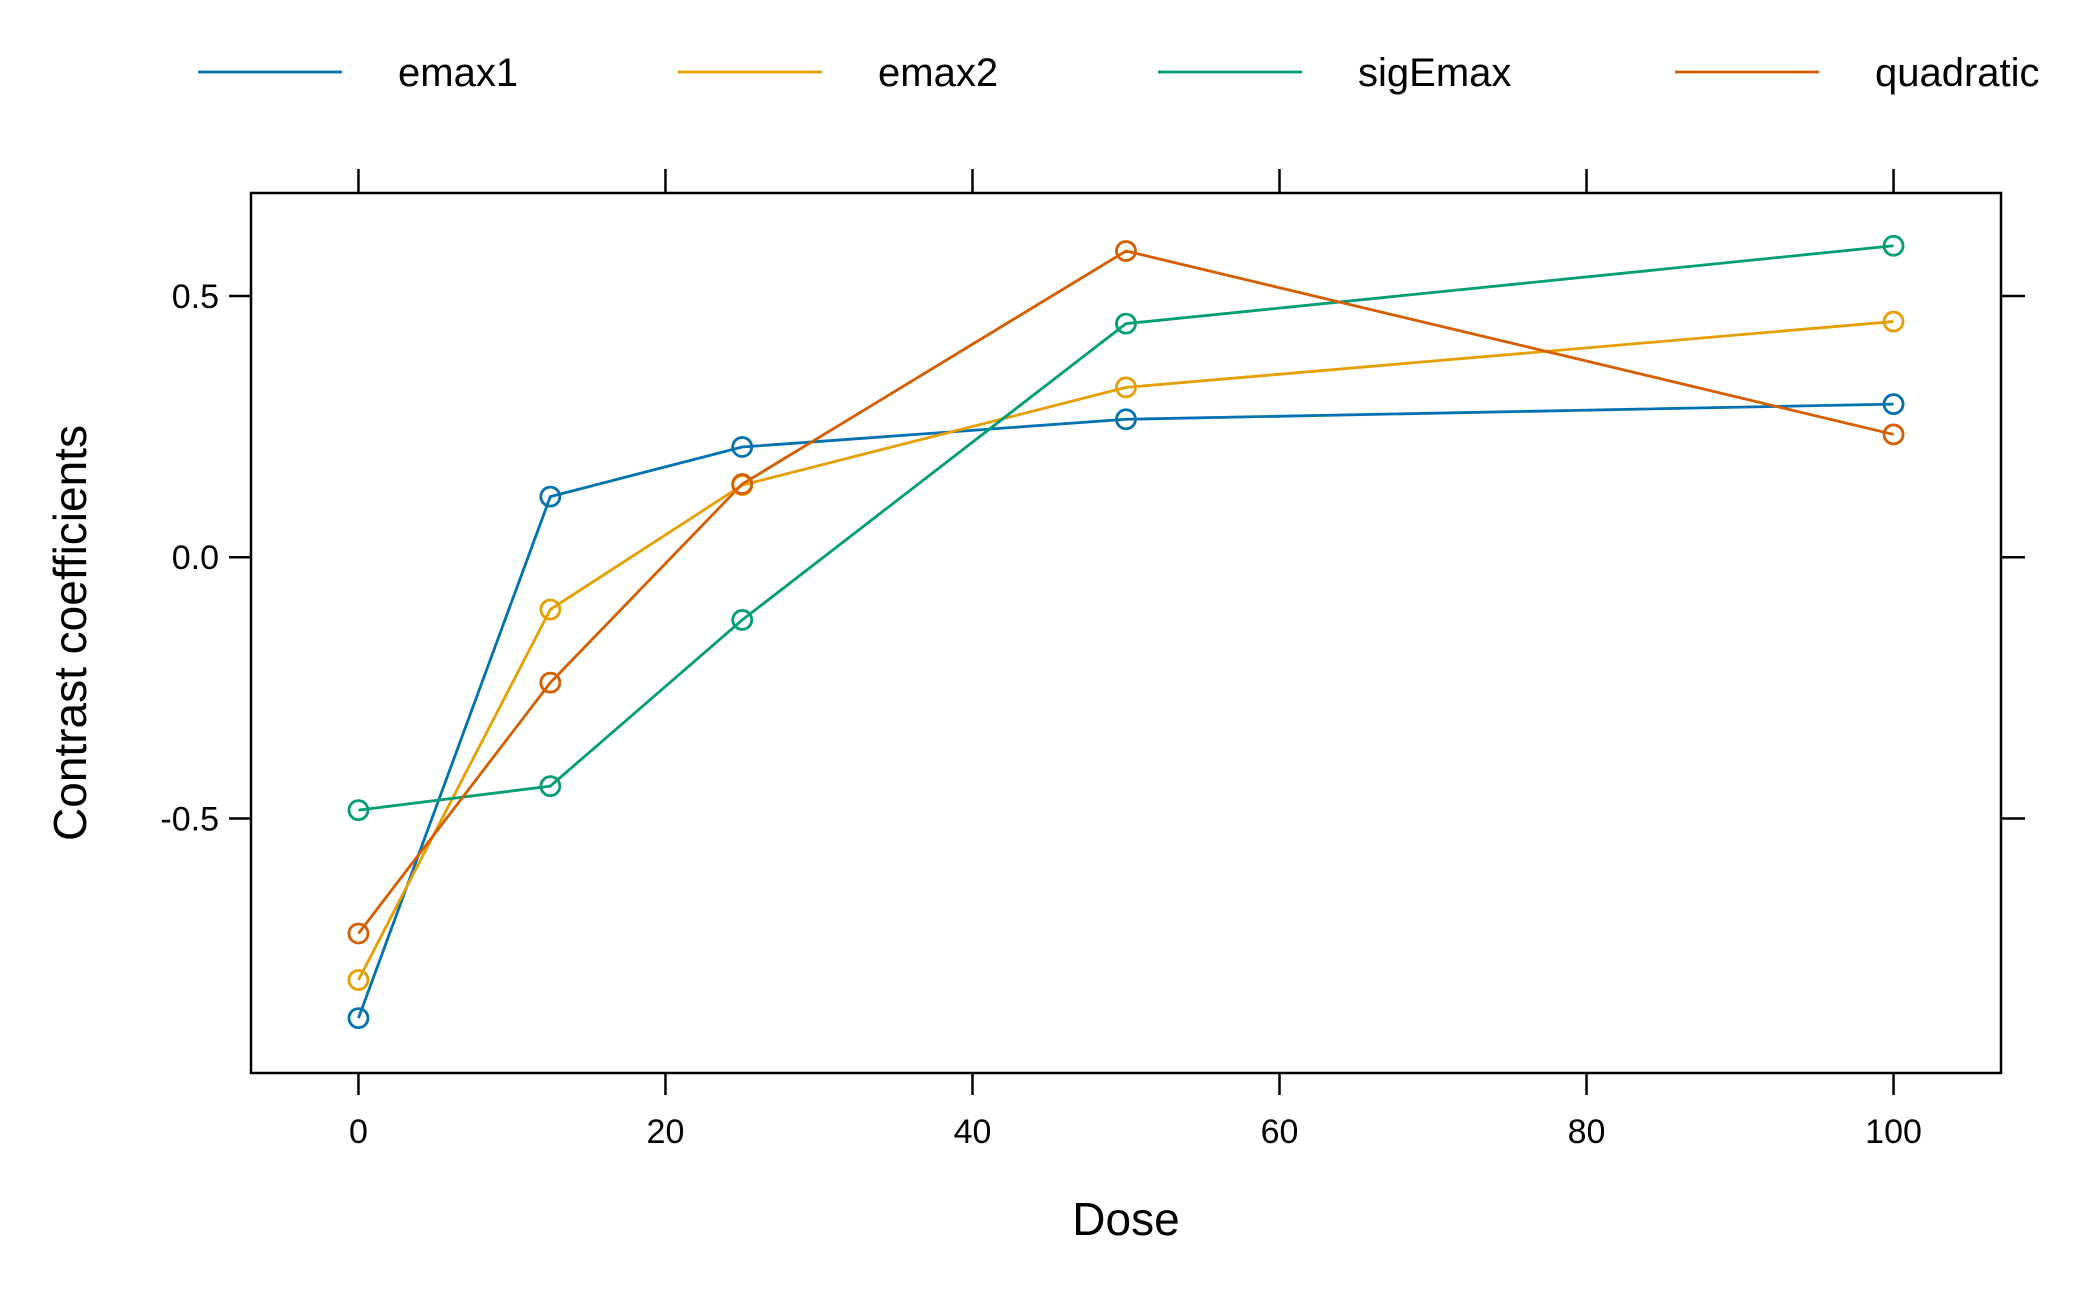 The height and width of the screenshot is (1297, 2100). I want to click on x-tick-label-20: 20, so click(666, 1132).